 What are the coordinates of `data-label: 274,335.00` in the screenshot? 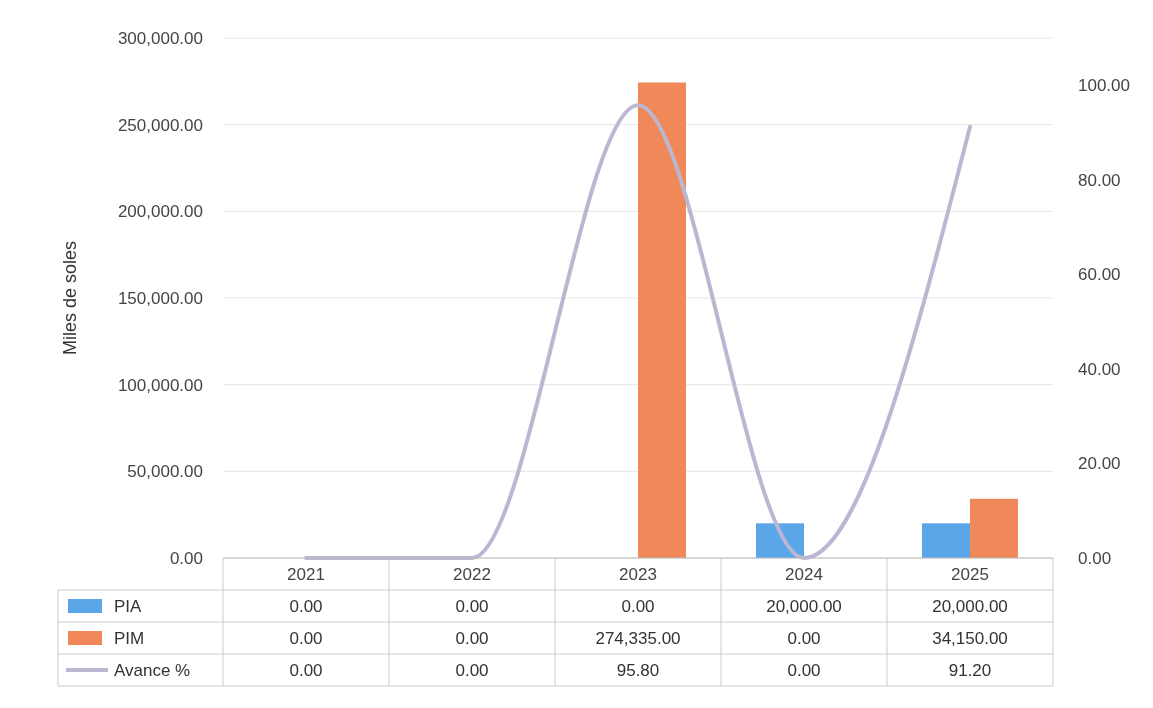 It's located at (638, 638).